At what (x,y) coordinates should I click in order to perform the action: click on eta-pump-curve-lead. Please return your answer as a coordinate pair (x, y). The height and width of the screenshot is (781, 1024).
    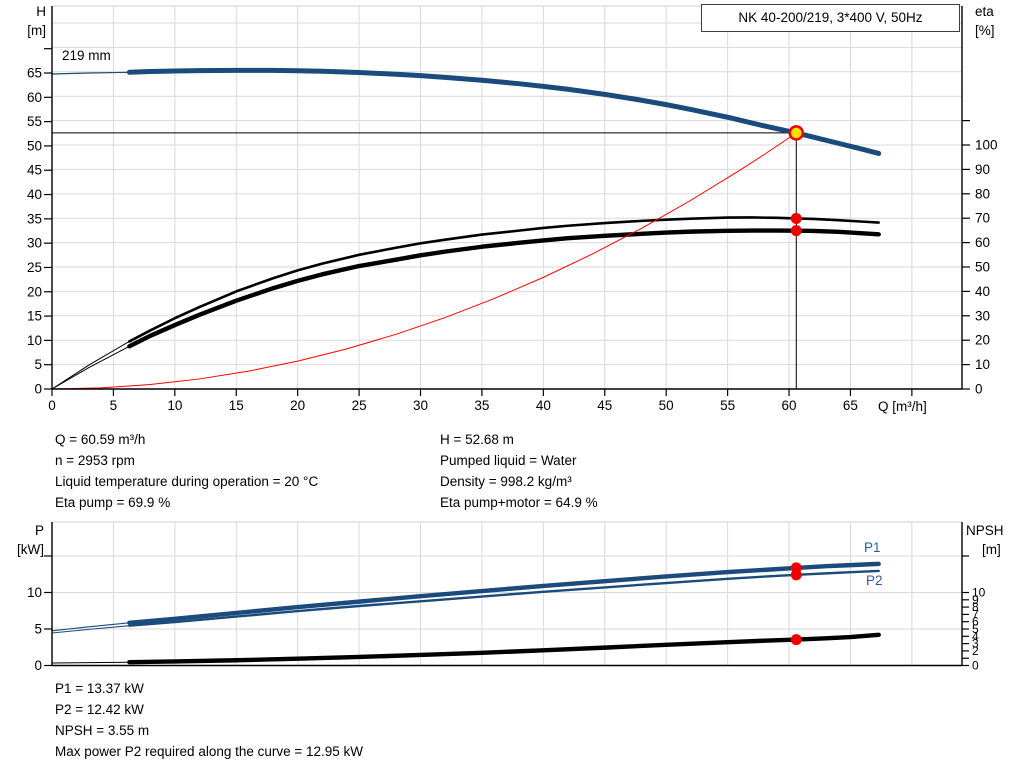
    Looking at the image, I should click on (90, 365).